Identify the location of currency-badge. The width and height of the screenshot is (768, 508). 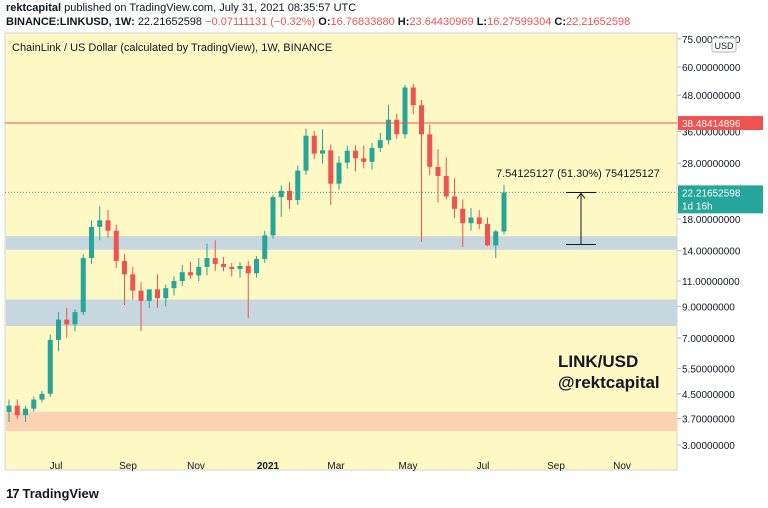
(724, 45).